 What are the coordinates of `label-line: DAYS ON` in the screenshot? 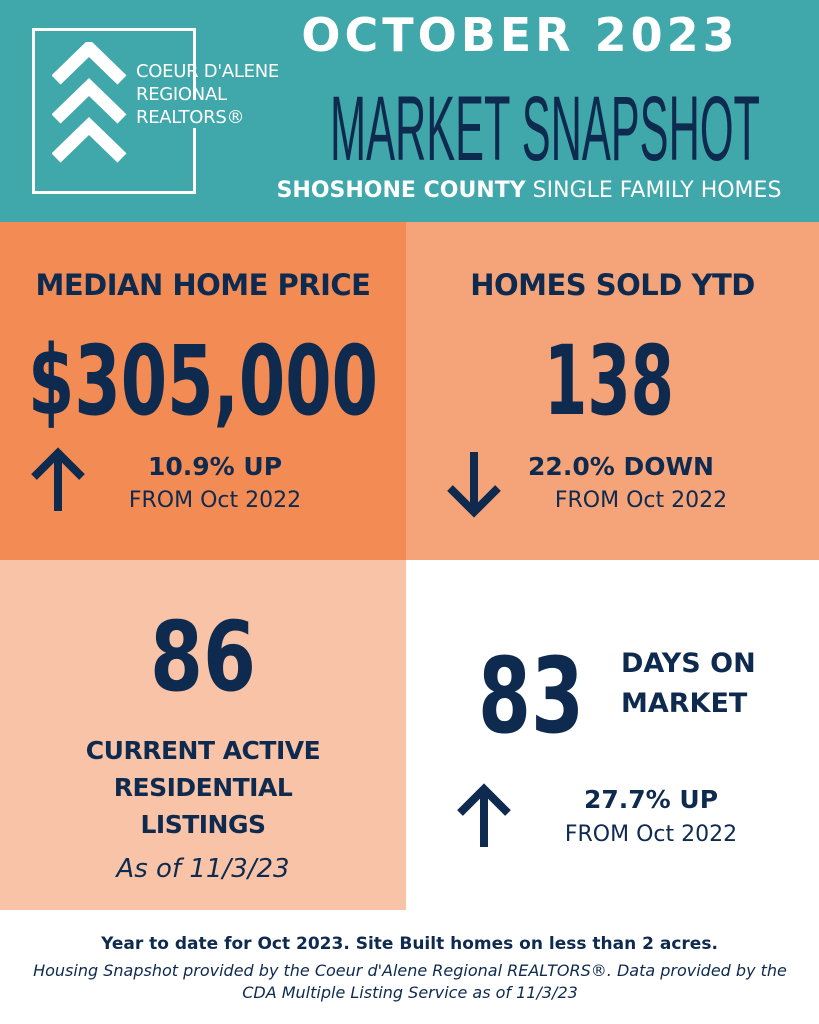 It's located at (688, 663).